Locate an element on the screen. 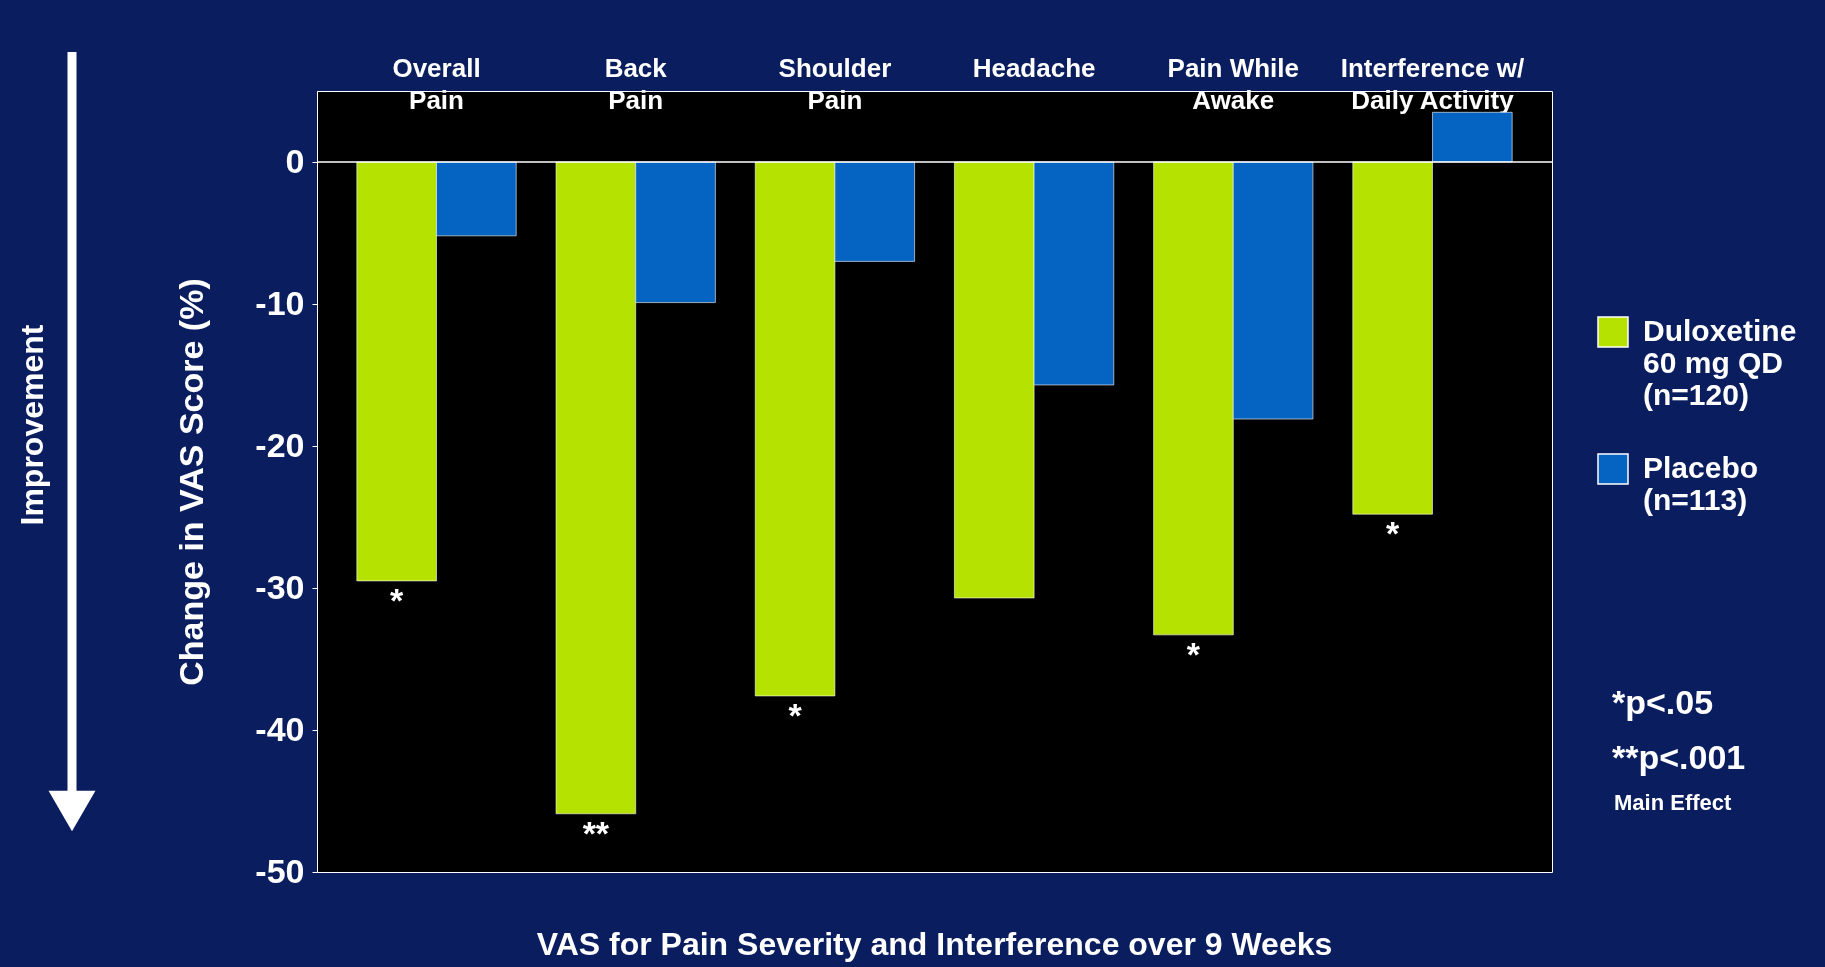 This screenshot has height=967, width=1825. y-tick-label: -20 is located at coordinates (280, 444).